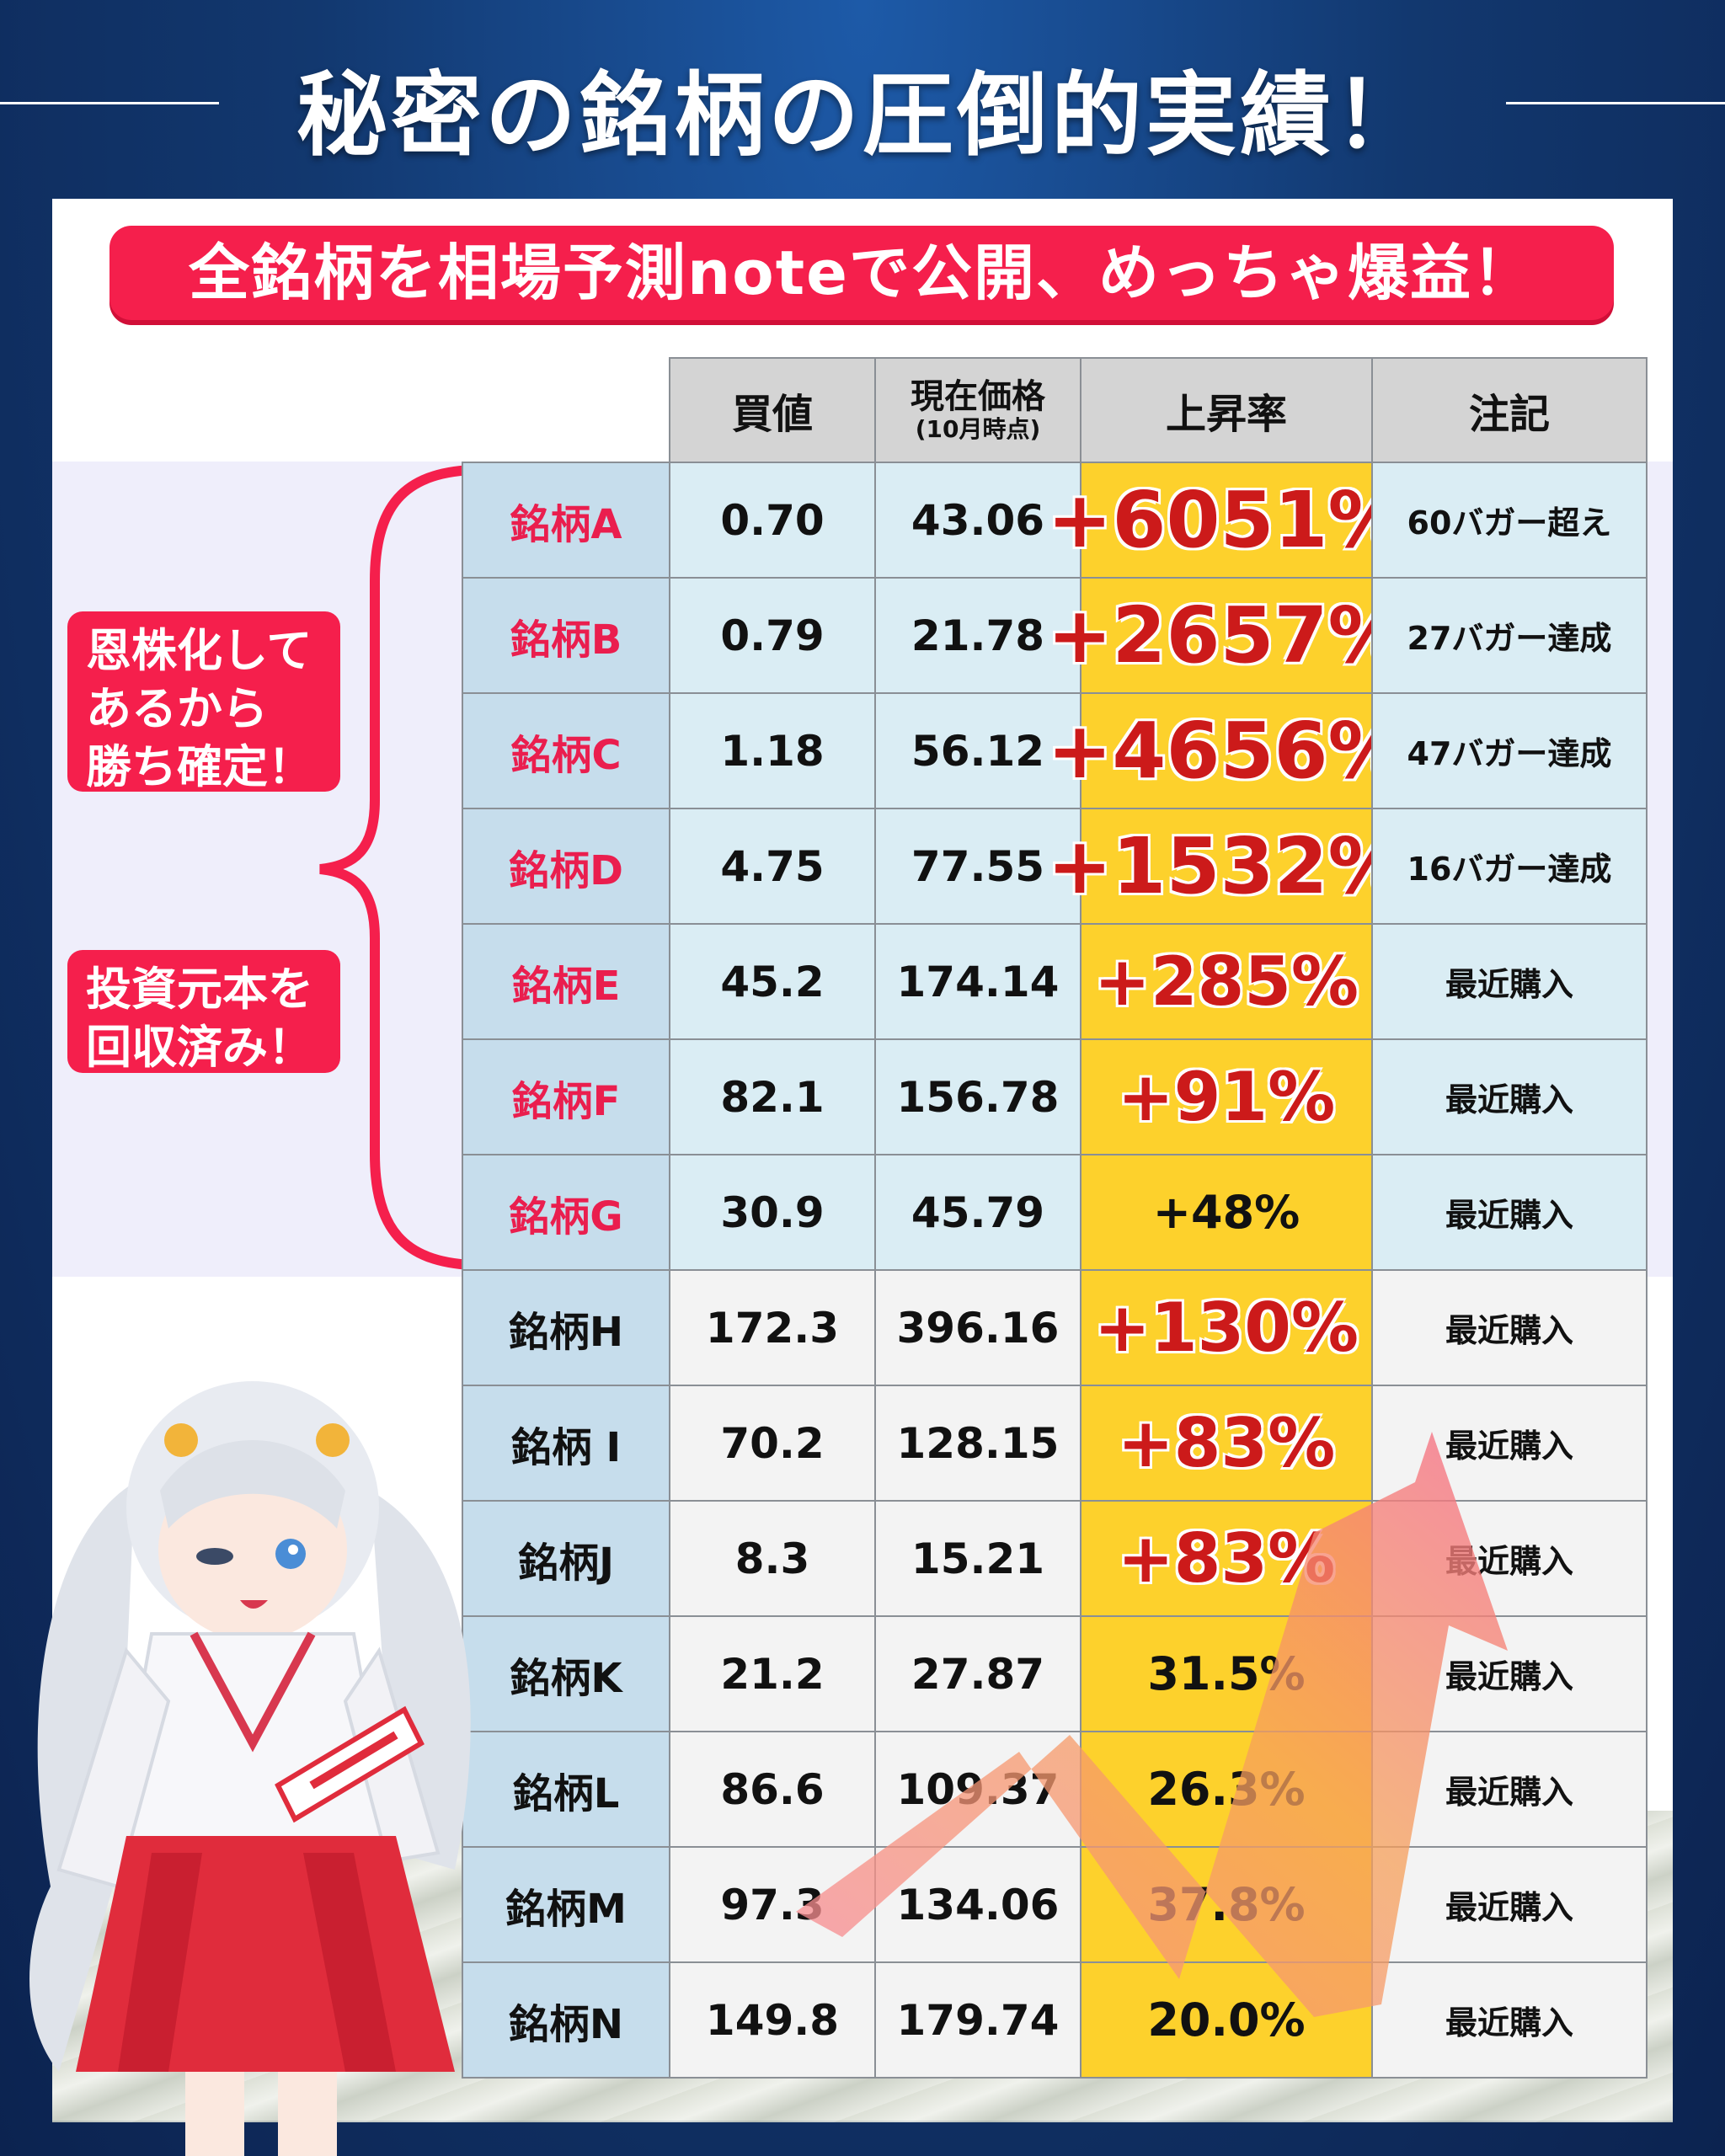  I want to click on current-price: 396.16, so click(977, 1327).